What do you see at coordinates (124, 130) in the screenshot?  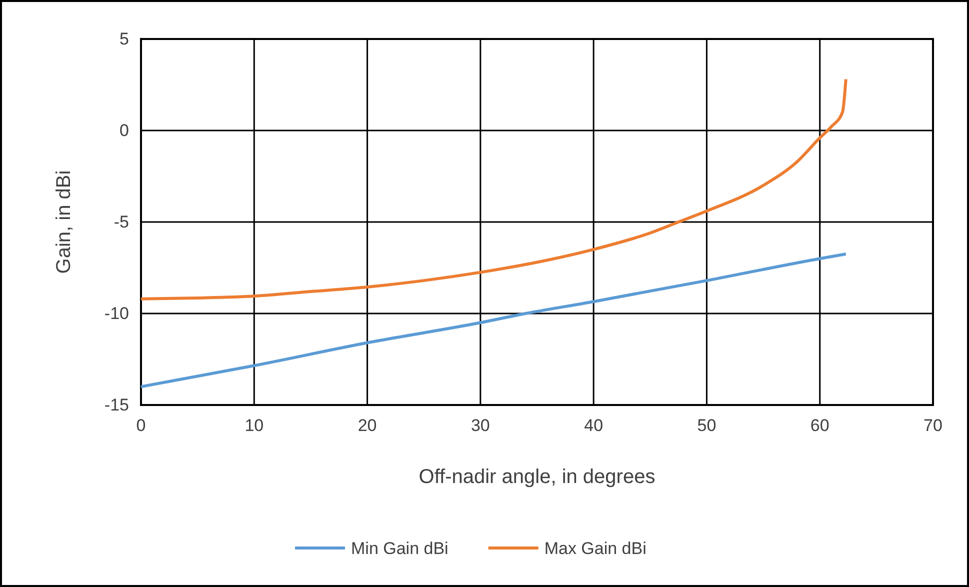 I see `y-tick-label: 0` at bounding box center [124, 130].